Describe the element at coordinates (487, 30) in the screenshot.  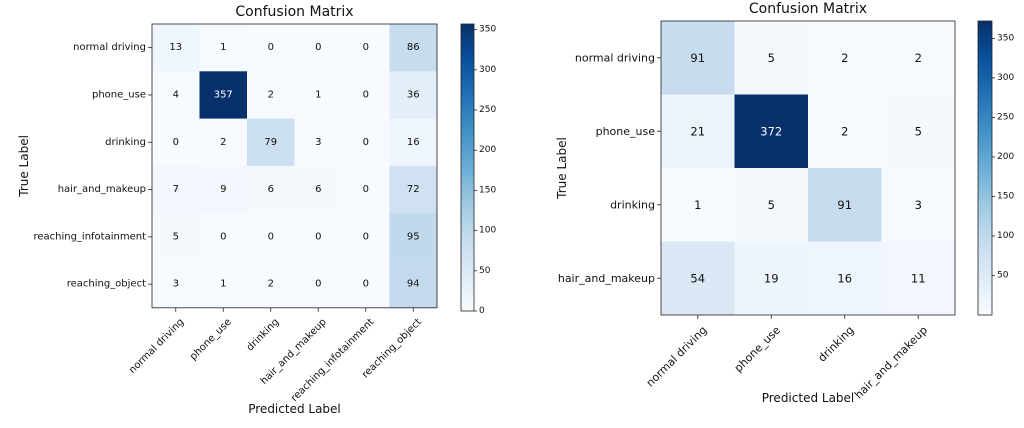
I see `colorbar-tick-label: 350` at that location.